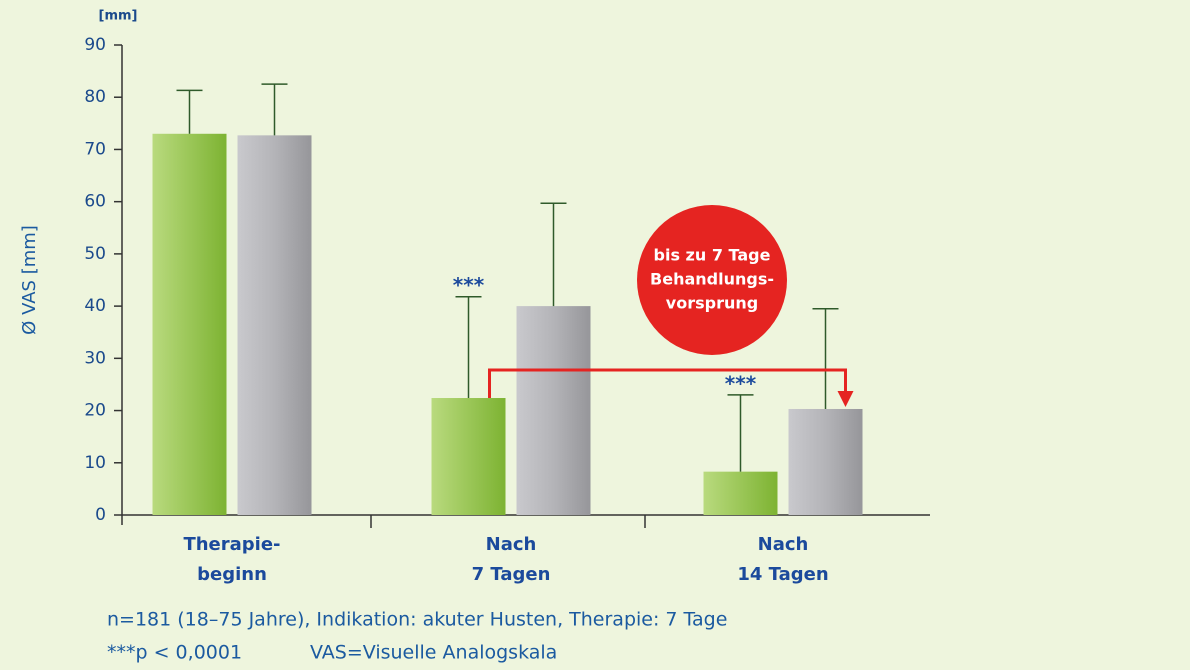  Describe the element at coordinates (712, 255) in the screenshot. I see `callout-text: bis zu 7 Tage` at that location.